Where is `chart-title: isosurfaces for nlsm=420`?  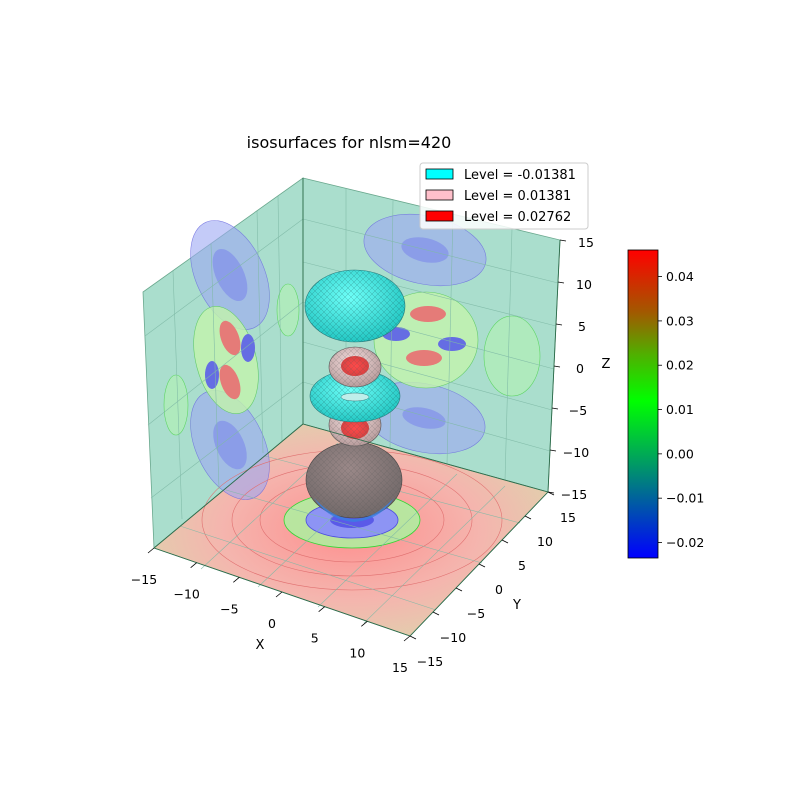 chart-title: isosurfaces for nlsm=420 is located at coordinates (349, 142).